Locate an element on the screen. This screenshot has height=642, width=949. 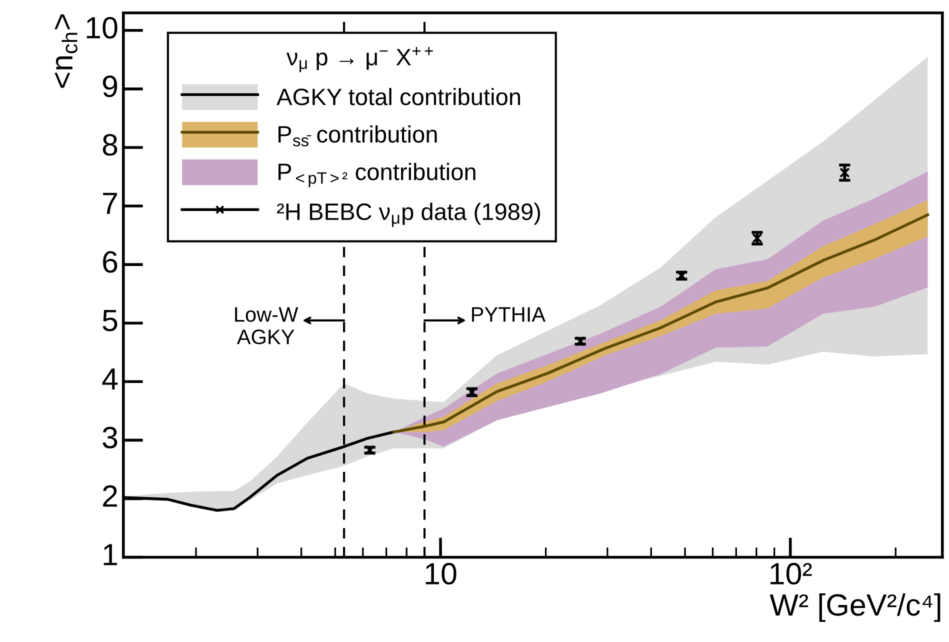
x-tick-label: 10² is located at coordinates (791, 573).